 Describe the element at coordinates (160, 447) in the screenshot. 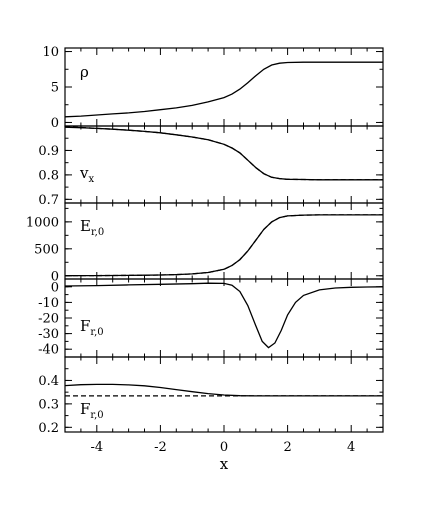

I see `x-tick-label: -2` at that location.